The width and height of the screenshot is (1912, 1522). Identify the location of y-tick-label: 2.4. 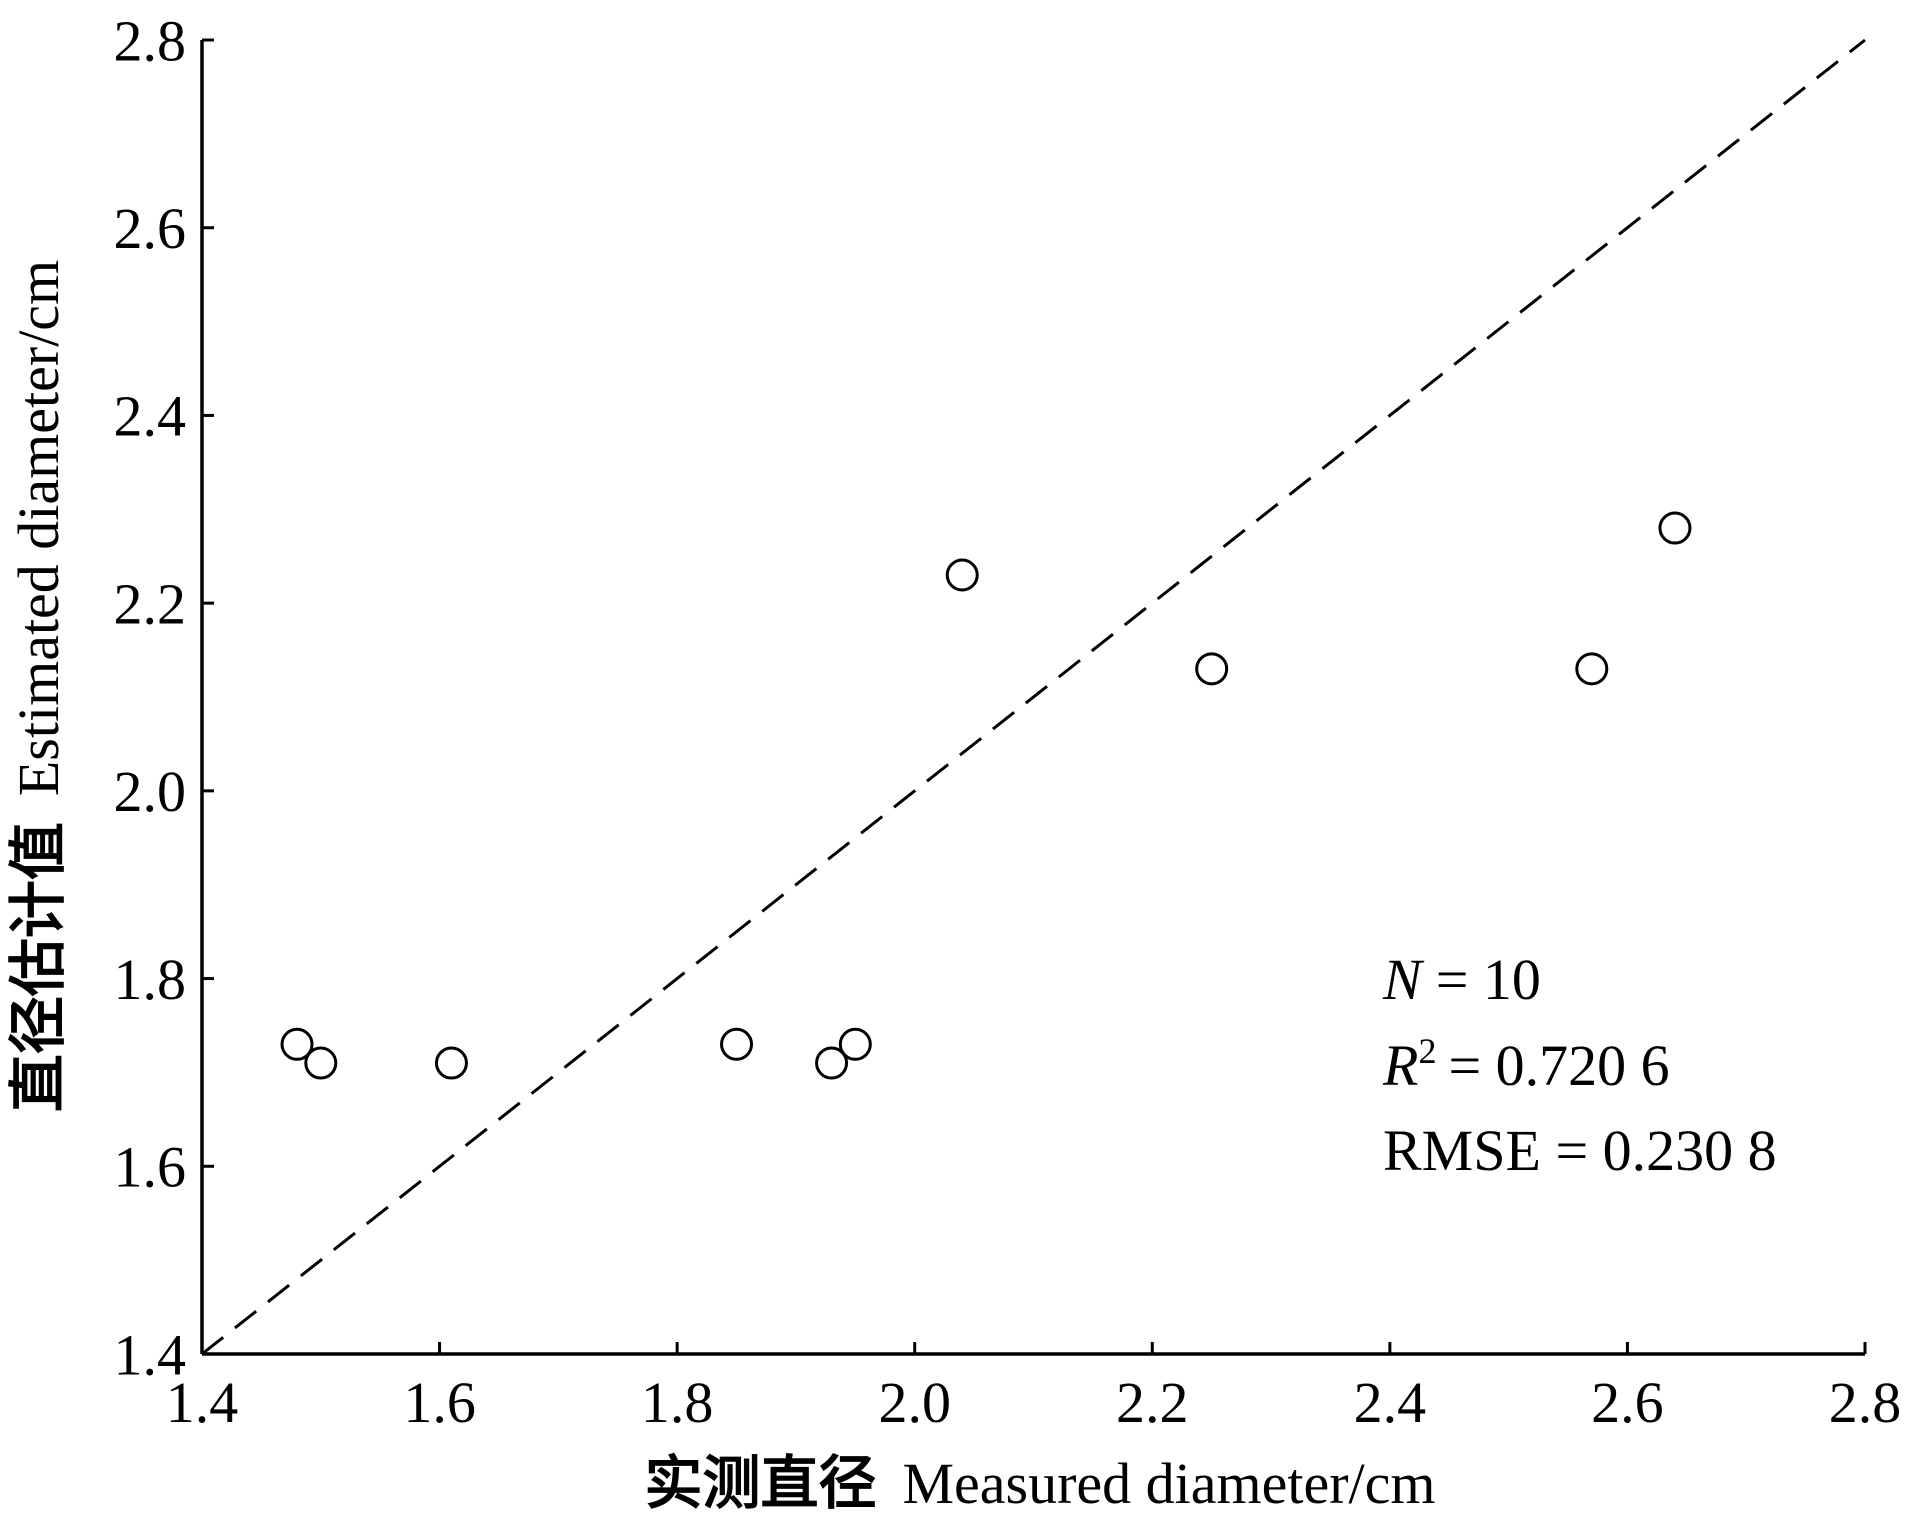
(150, 416).